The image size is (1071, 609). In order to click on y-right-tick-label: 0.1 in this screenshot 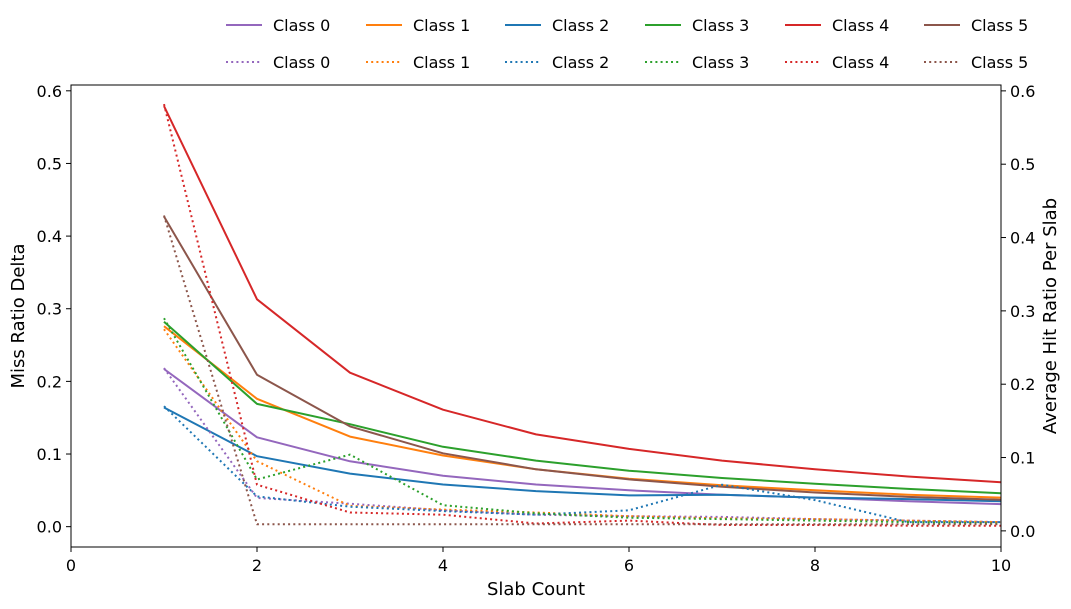, I will do `click(1022, 458)`.